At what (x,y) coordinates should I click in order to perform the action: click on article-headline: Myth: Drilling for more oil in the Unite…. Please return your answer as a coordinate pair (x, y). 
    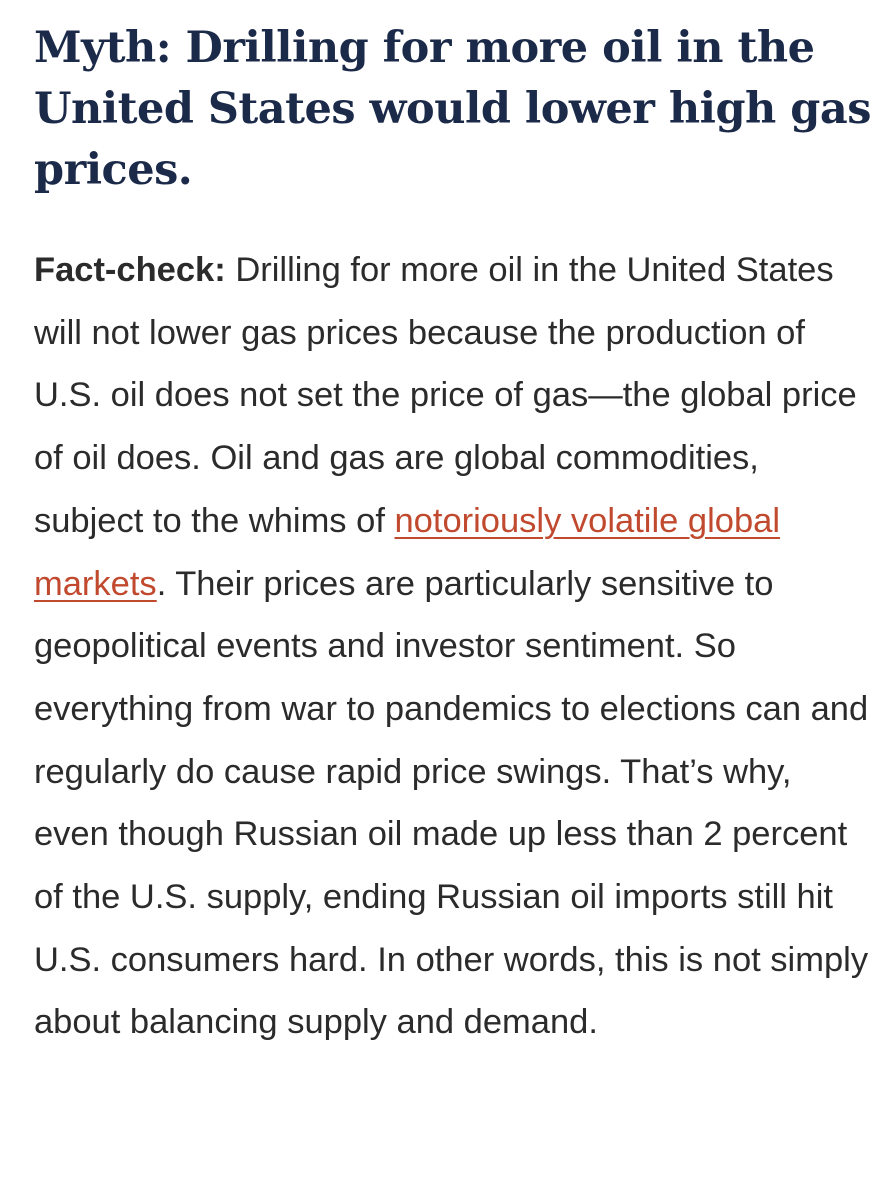
    Looking at the image, I should click on (452, 109).